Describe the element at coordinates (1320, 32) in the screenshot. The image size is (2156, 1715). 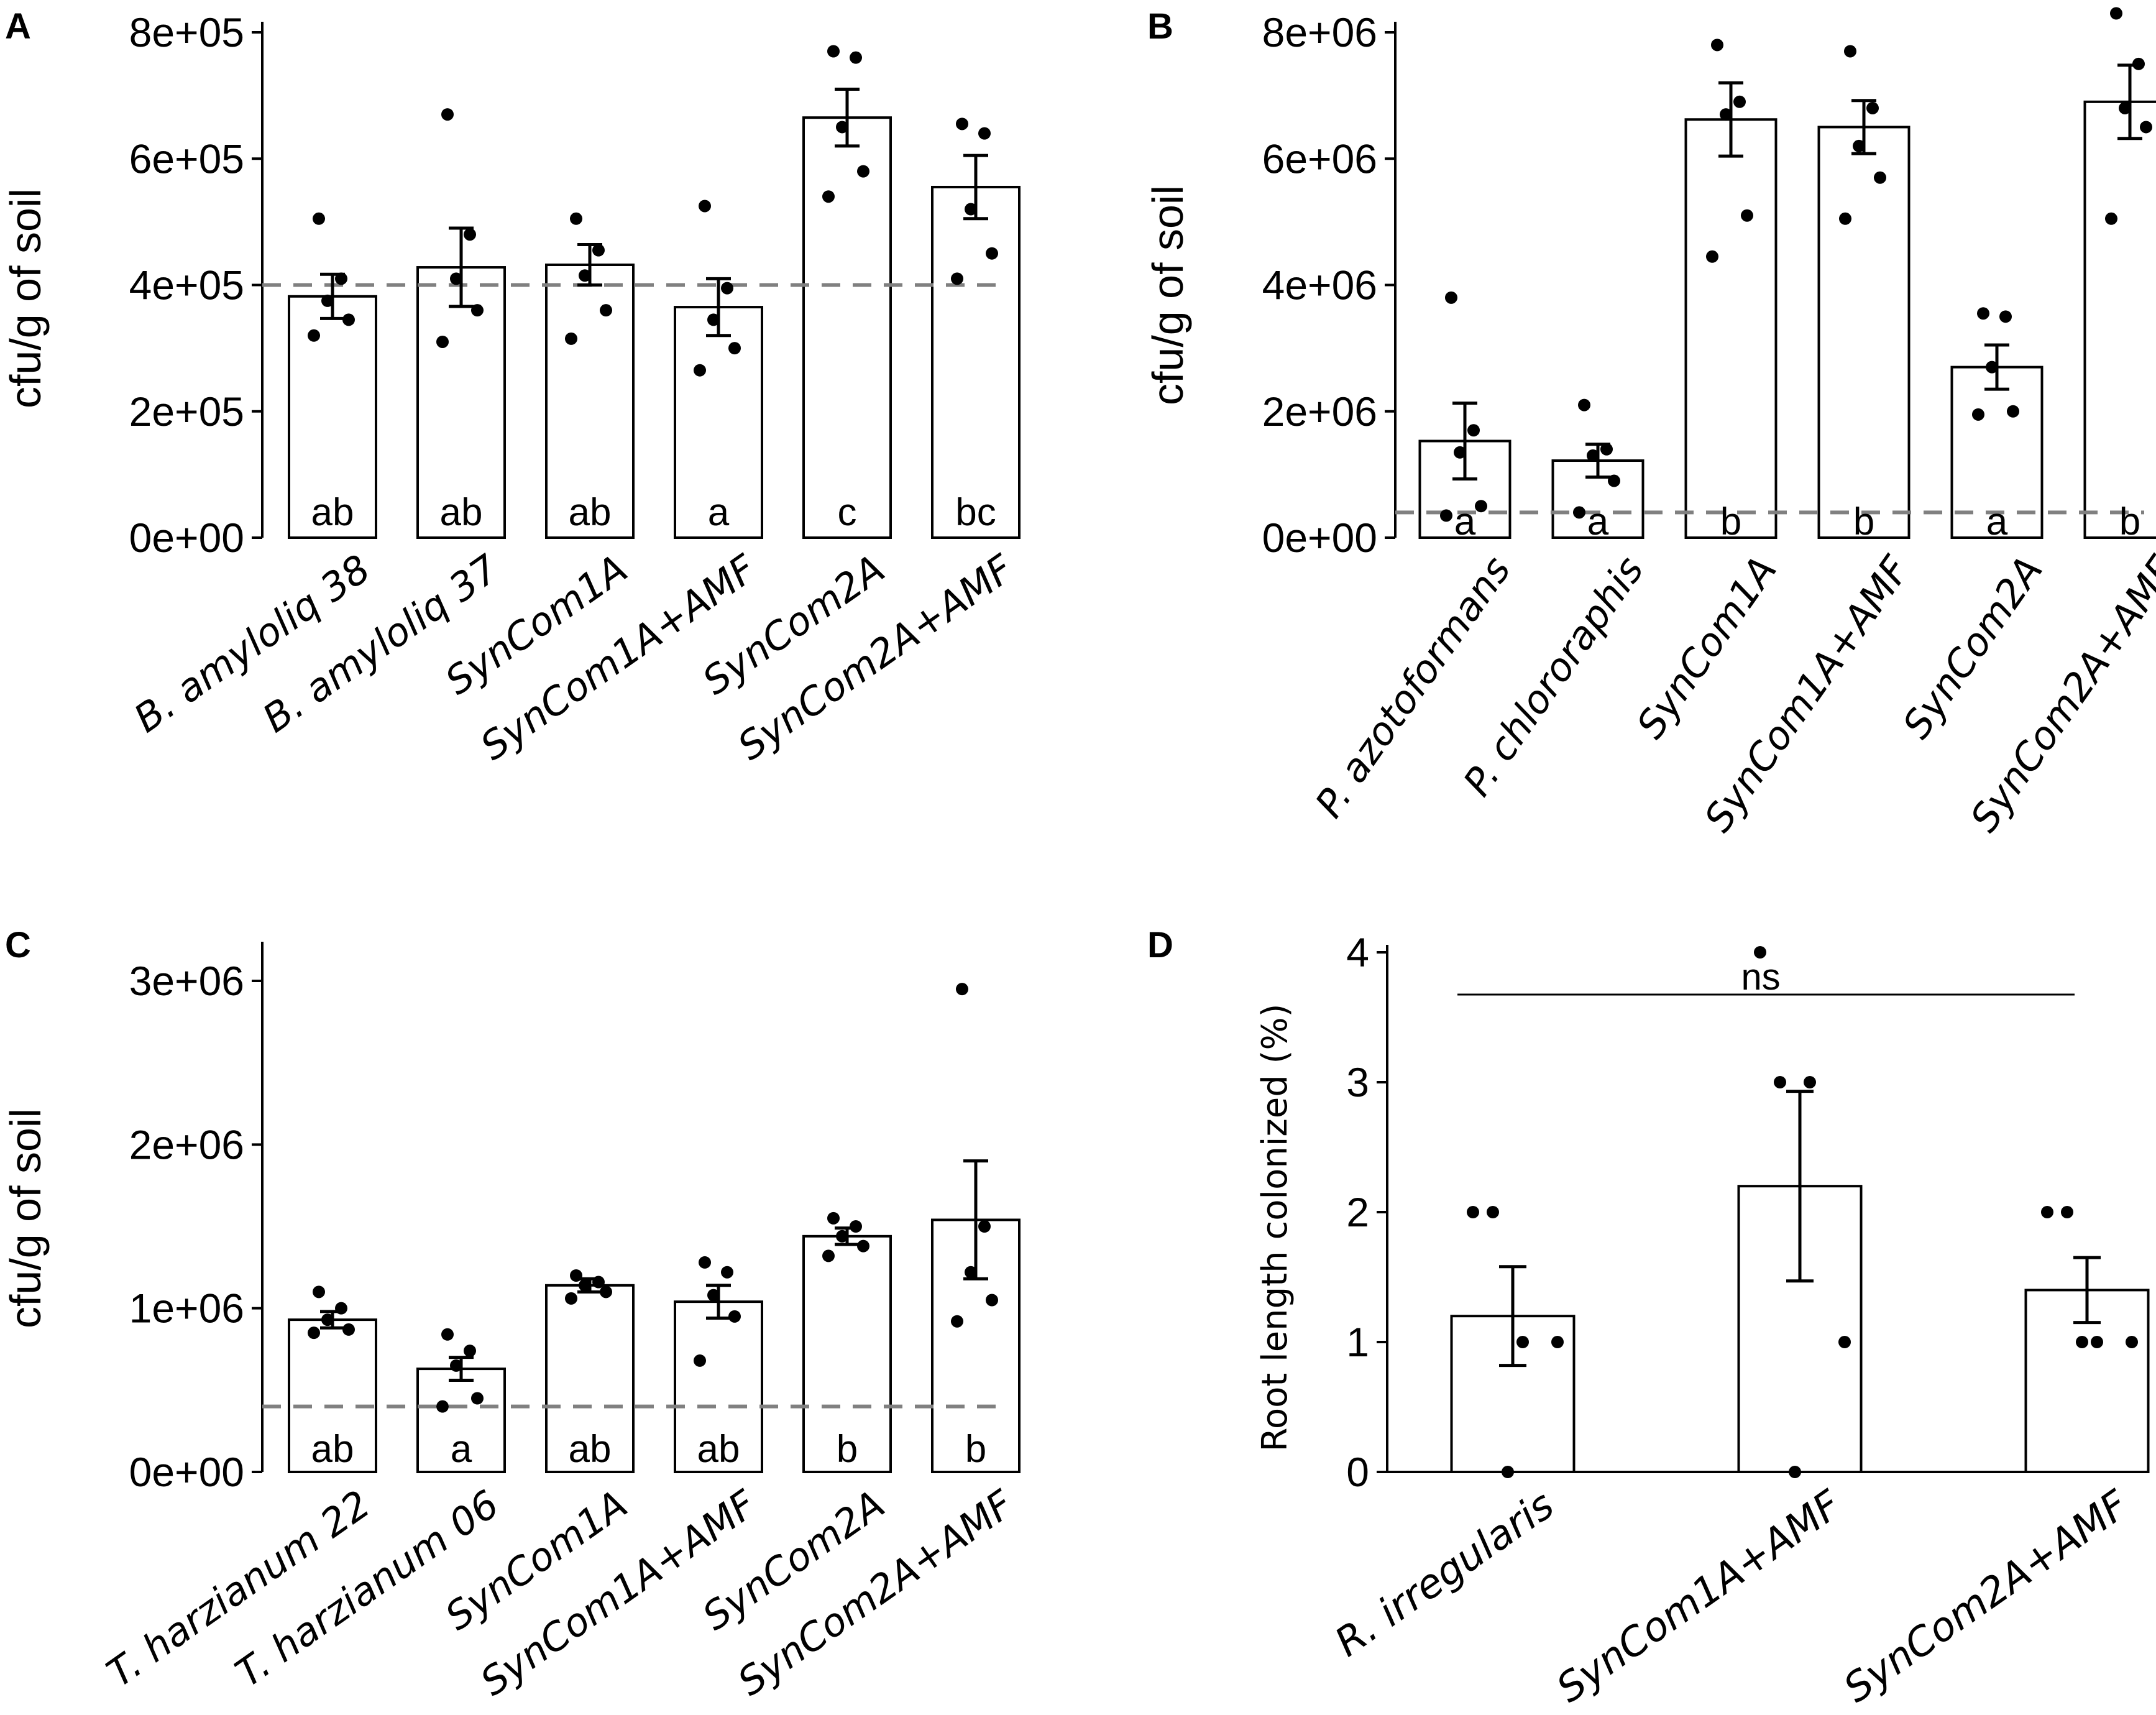
I see `y-tick-label: 8e+06` at that location.